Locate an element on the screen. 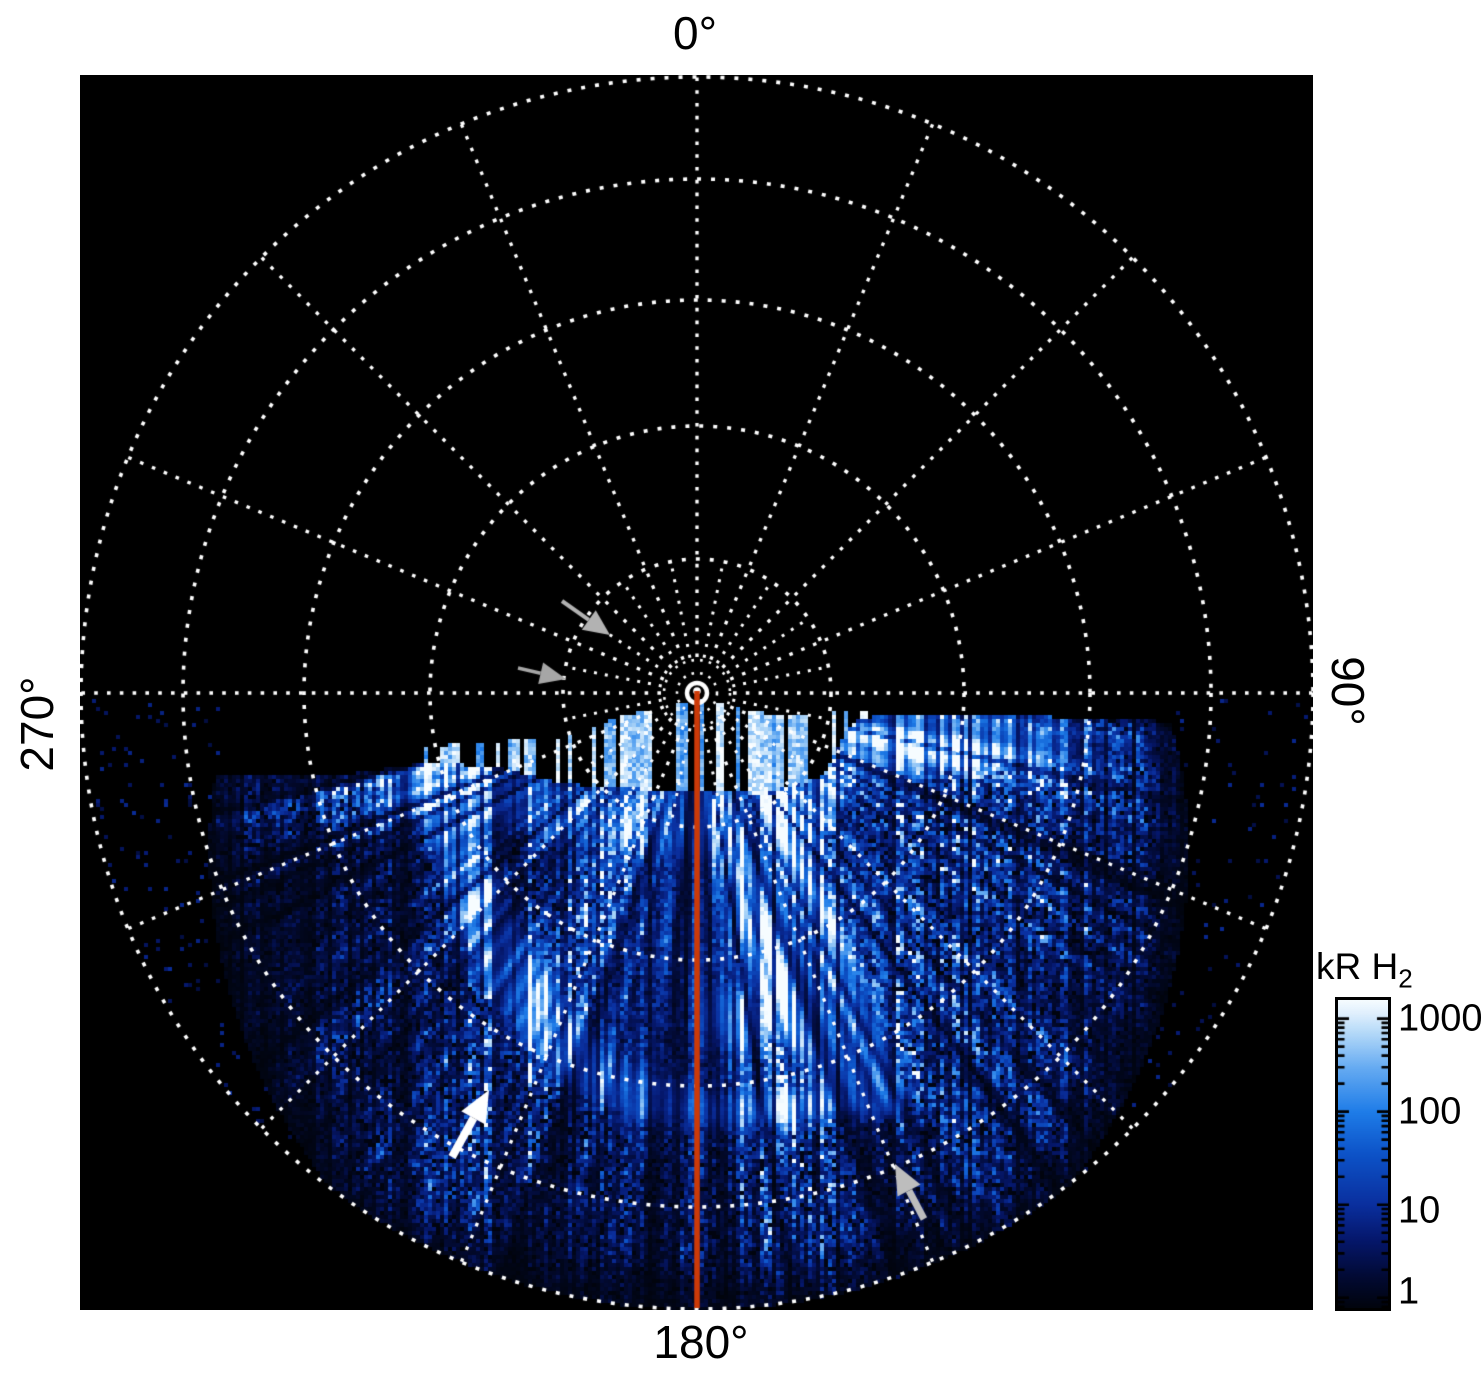 Image resolution: width=1481 pixels, height=1386 pixels. angle-label-90: 90° is located at coordinates (1348, 691).